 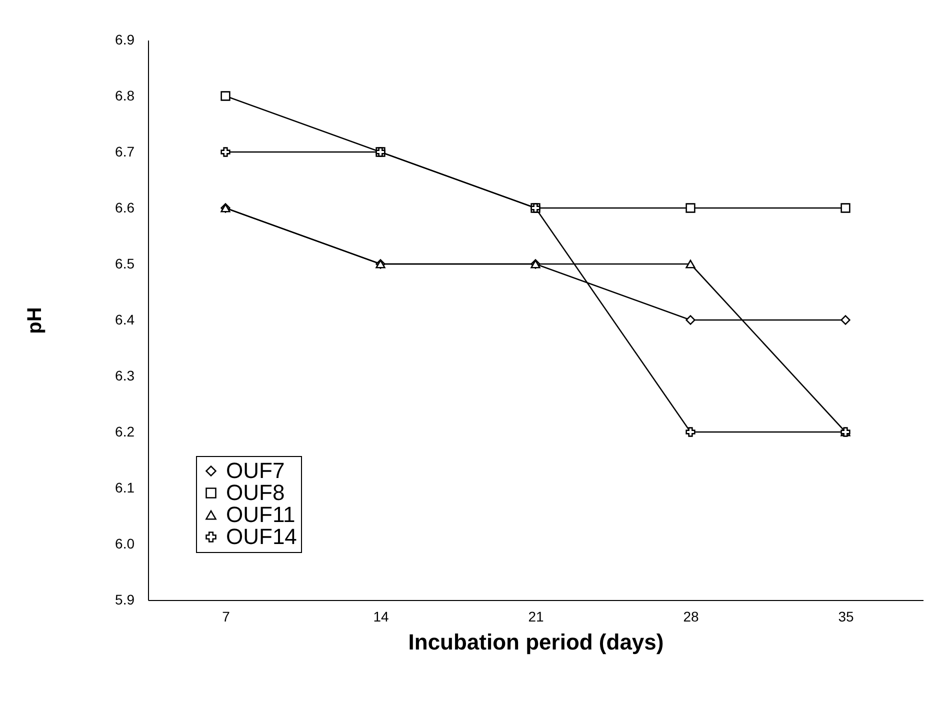 What do you see at coordinates (125, 544) in the screenshot?
I see `y-tick-label: 6.0` at bounding box center [125, 544].